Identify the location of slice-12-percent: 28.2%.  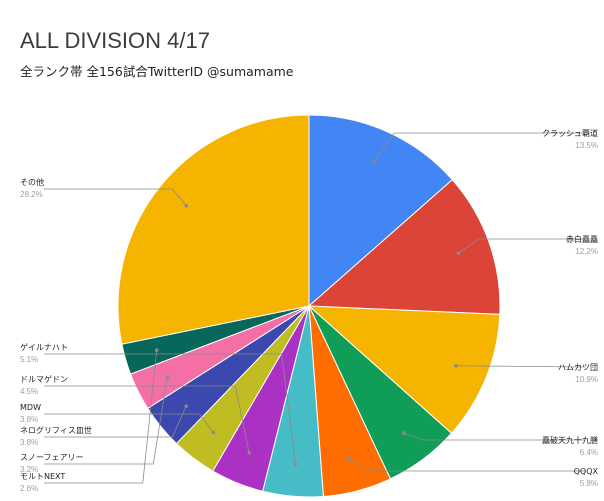
(31, 194).